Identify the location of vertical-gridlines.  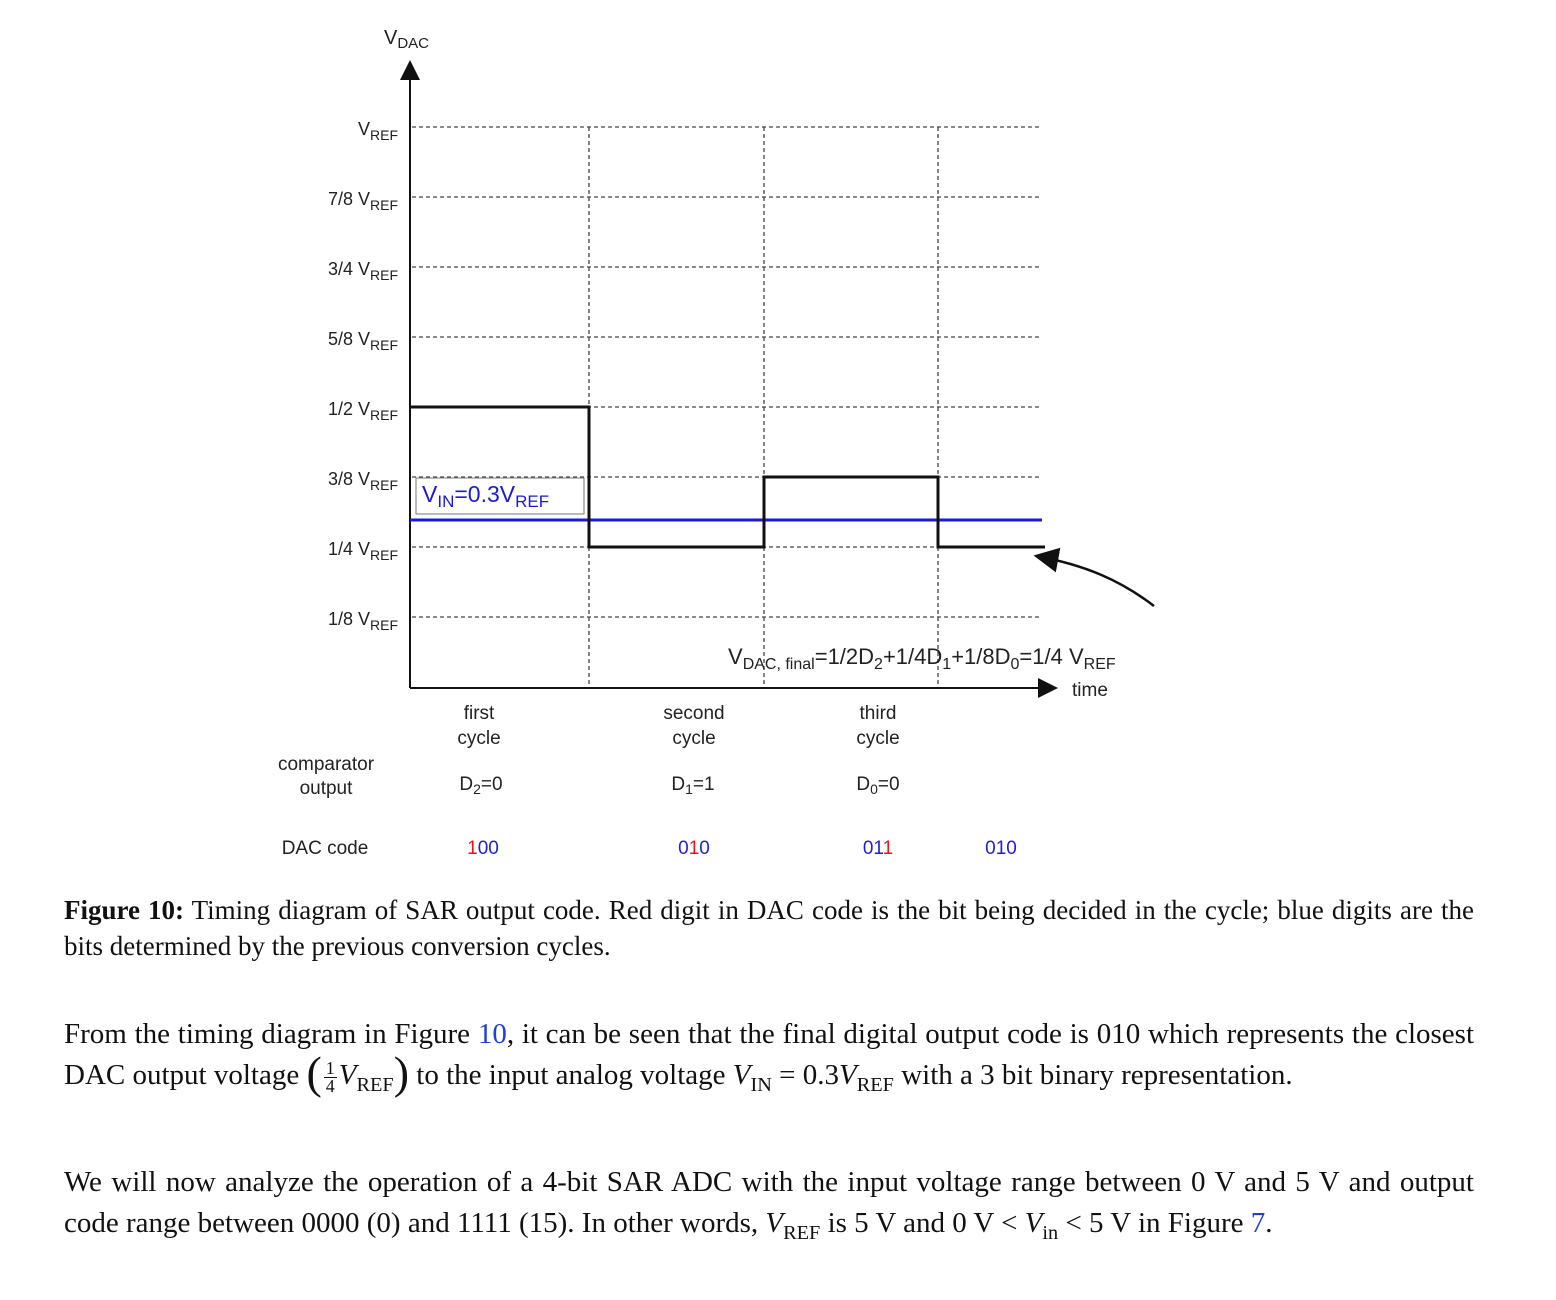
(763, 407).